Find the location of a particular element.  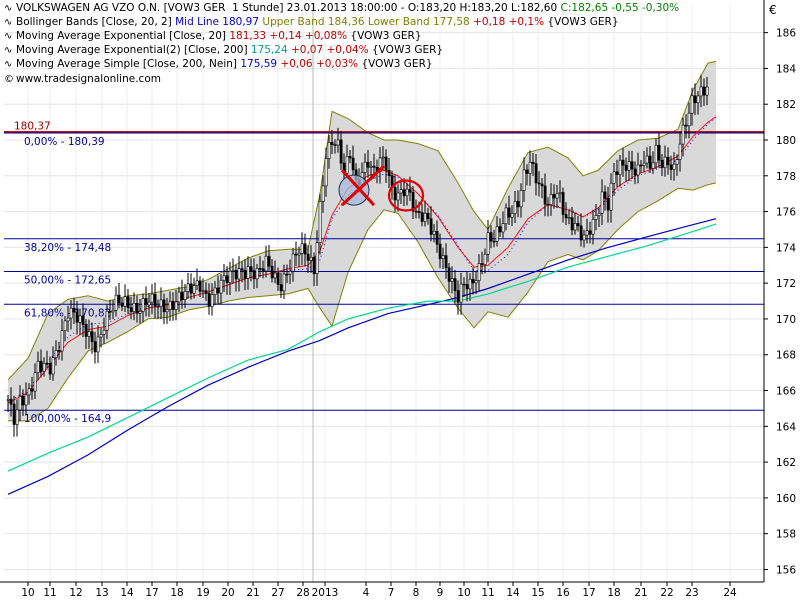

copyright: © www.tradesignalonline.com is located at coordinates (82, 79).